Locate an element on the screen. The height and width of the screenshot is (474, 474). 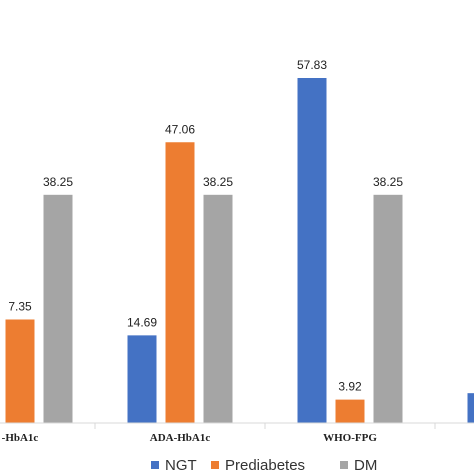
legend-label-ngt: NGT is located at coordinates (181, 465).